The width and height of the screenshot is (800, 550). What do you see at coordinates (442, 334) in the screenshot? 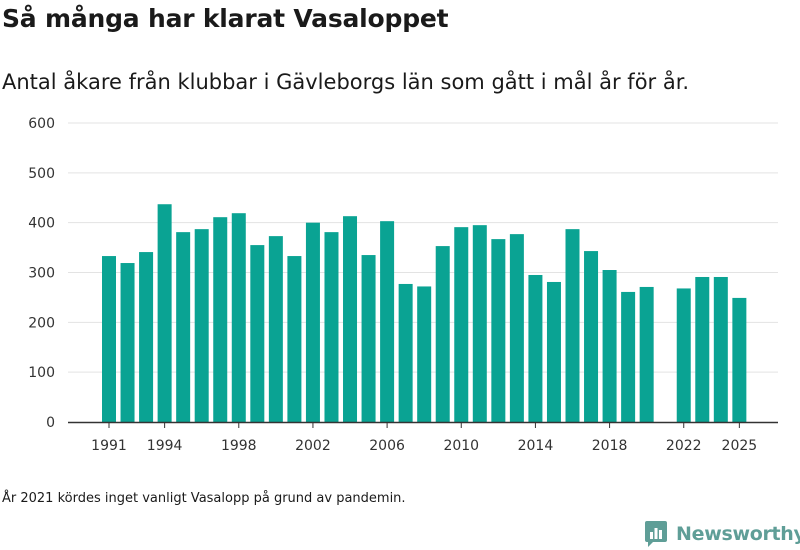
I see `bar-2009` at bounding box center [442, 334].